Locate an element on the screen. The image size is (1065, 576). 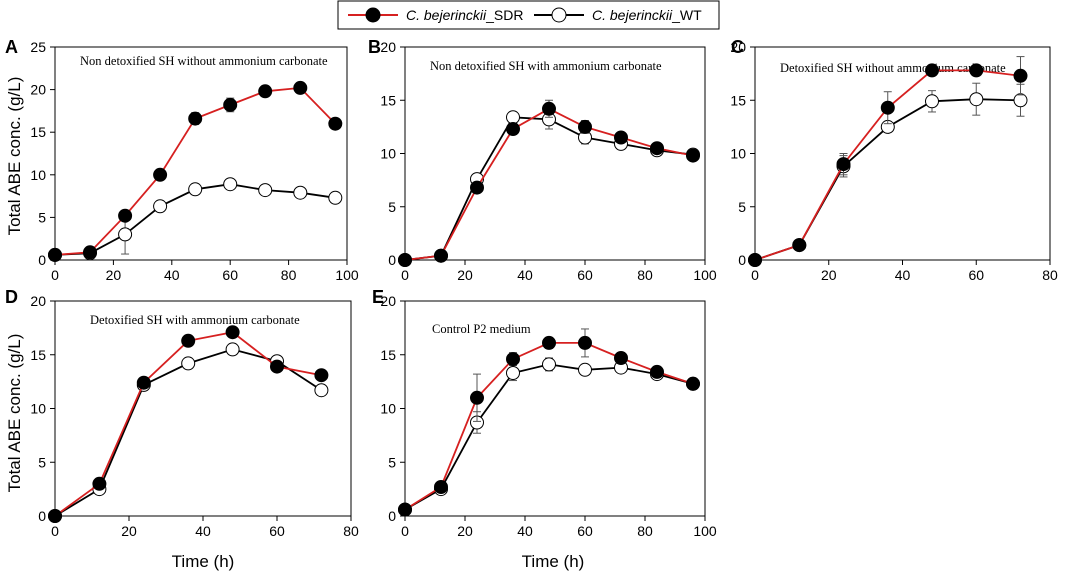
panel-b-wt-point is located at coordinates (513, 117).